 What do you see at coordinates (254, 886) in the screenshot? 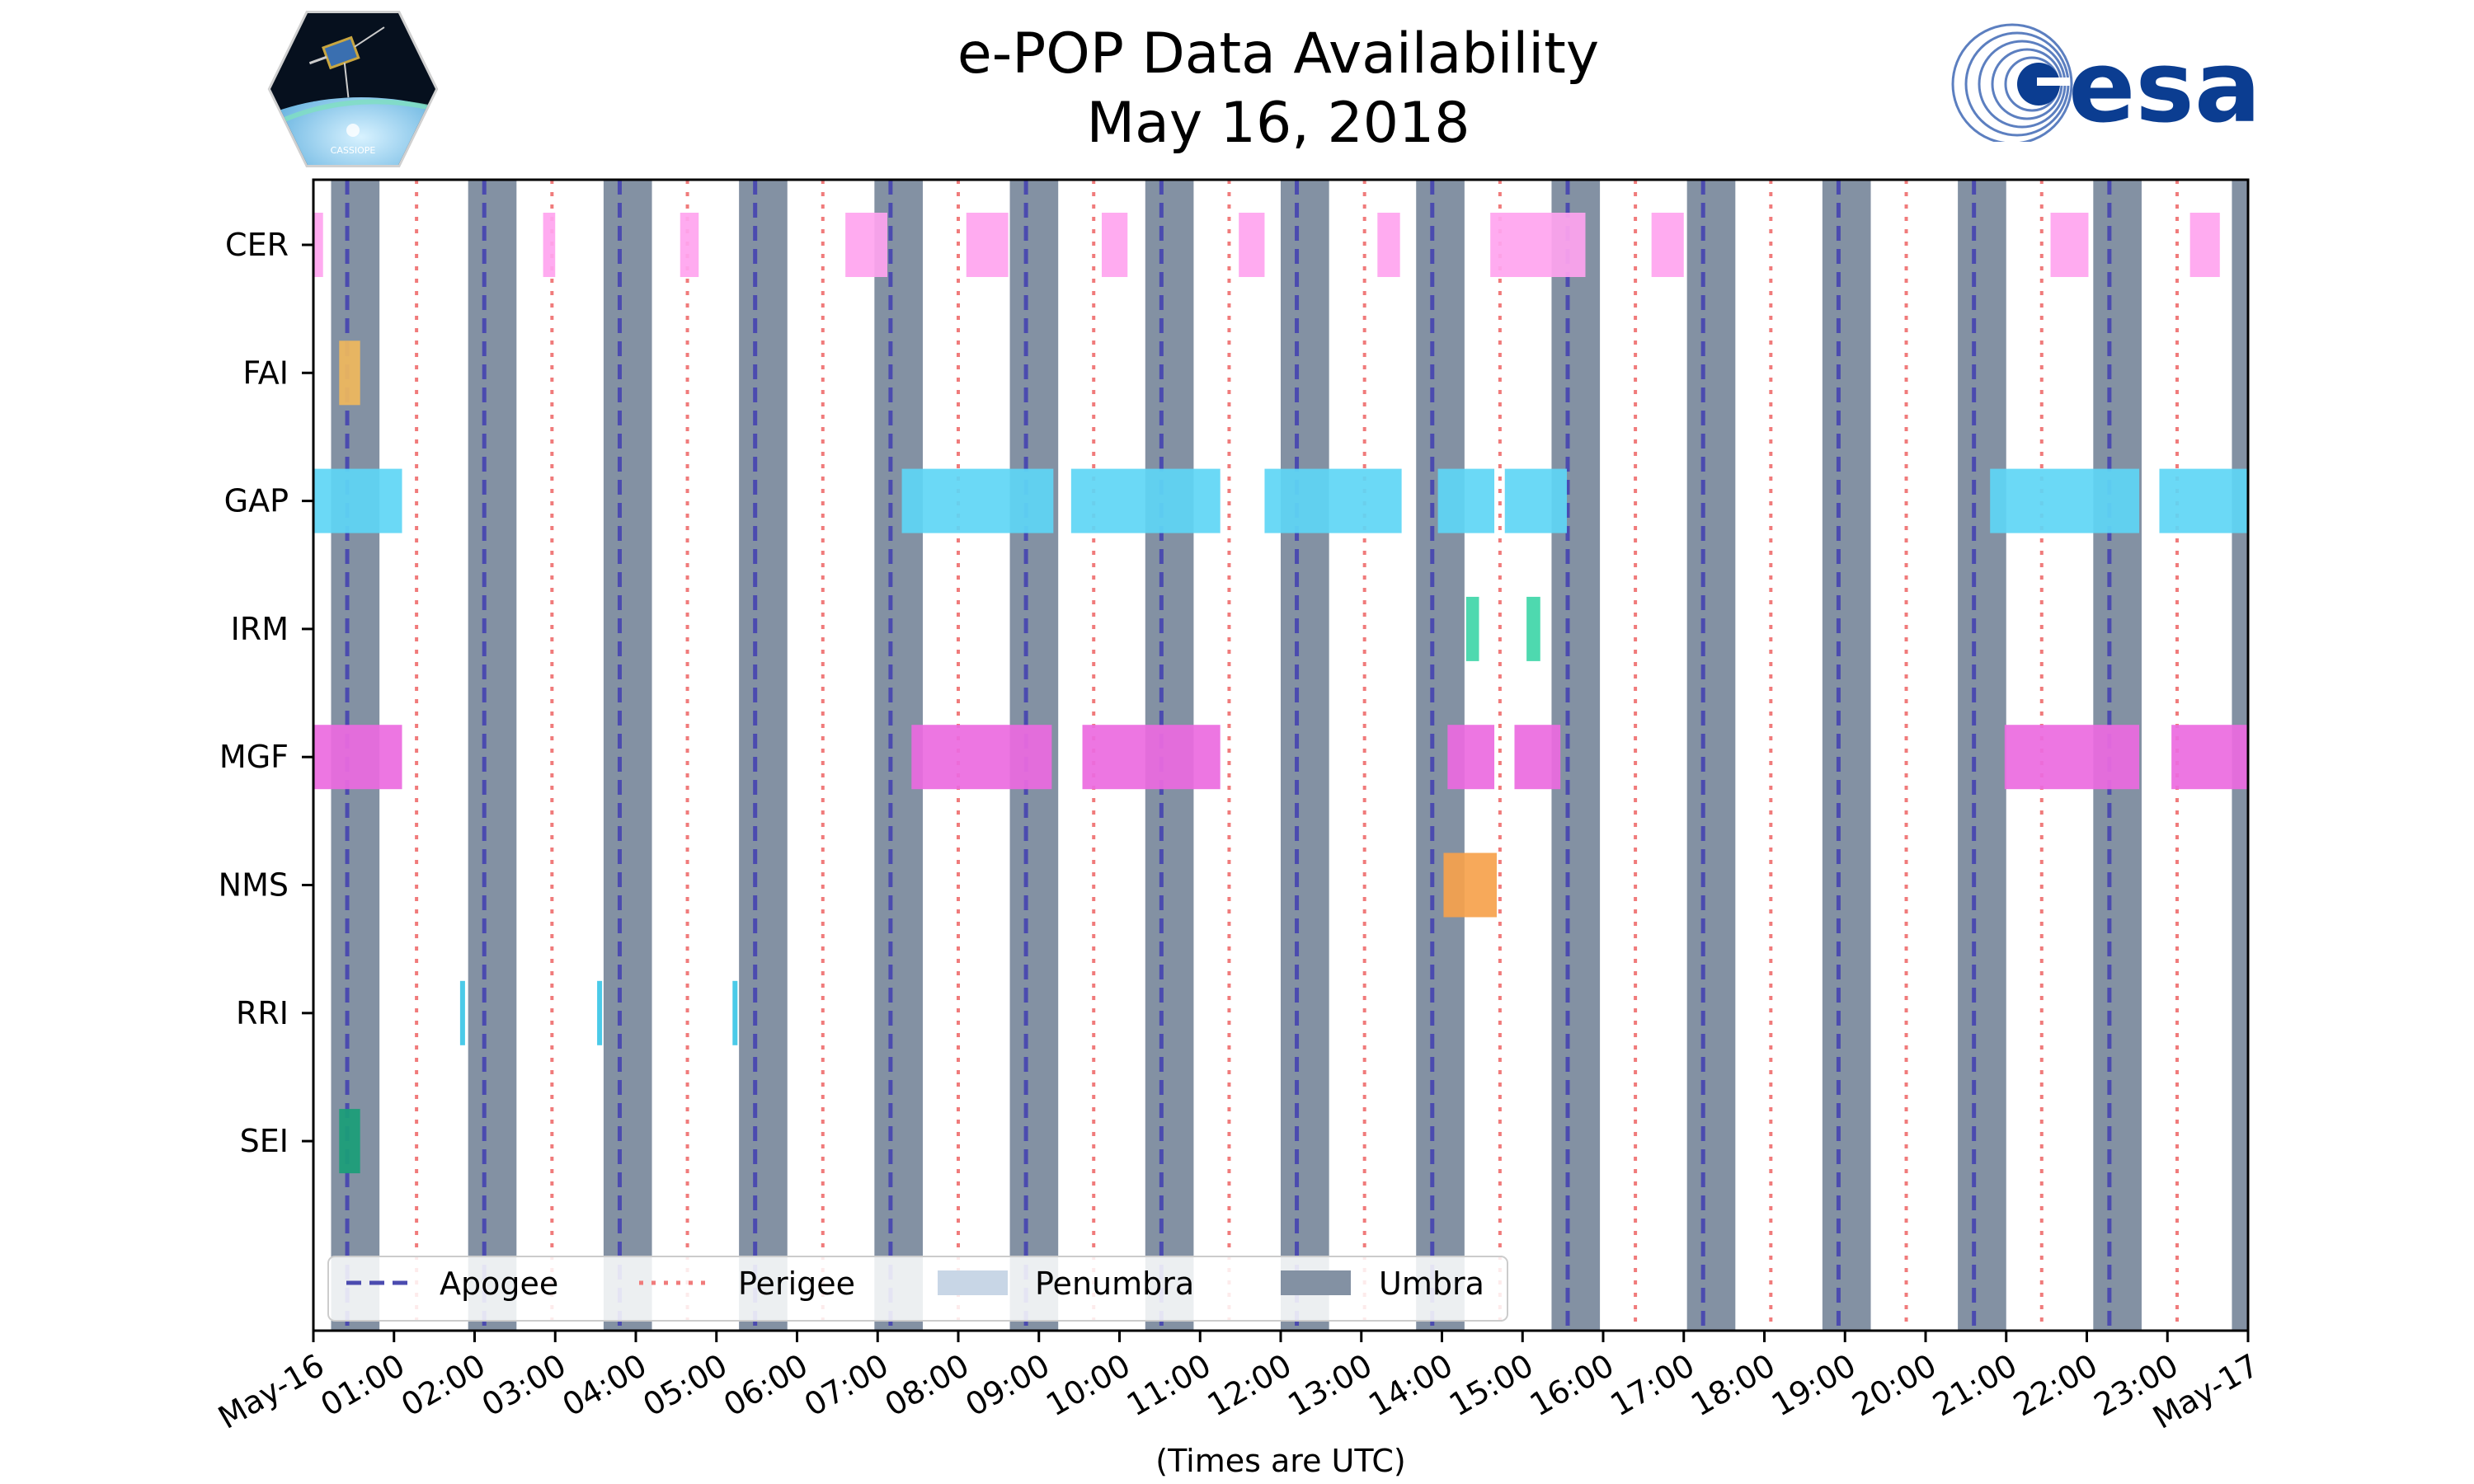
I see `y-tick-label: NMS` at bounding box center [254, 886].